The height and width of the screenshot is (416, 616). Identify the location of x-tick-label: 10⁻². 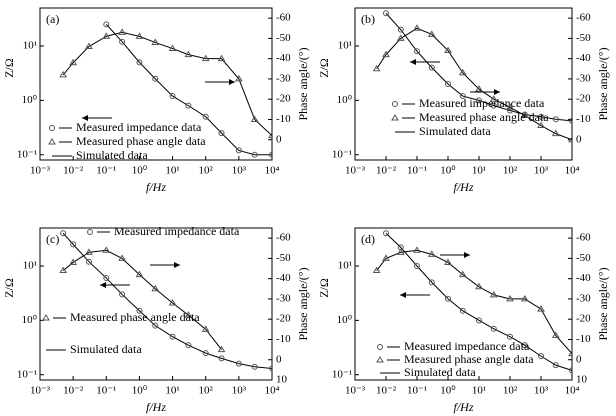
(73, 391).